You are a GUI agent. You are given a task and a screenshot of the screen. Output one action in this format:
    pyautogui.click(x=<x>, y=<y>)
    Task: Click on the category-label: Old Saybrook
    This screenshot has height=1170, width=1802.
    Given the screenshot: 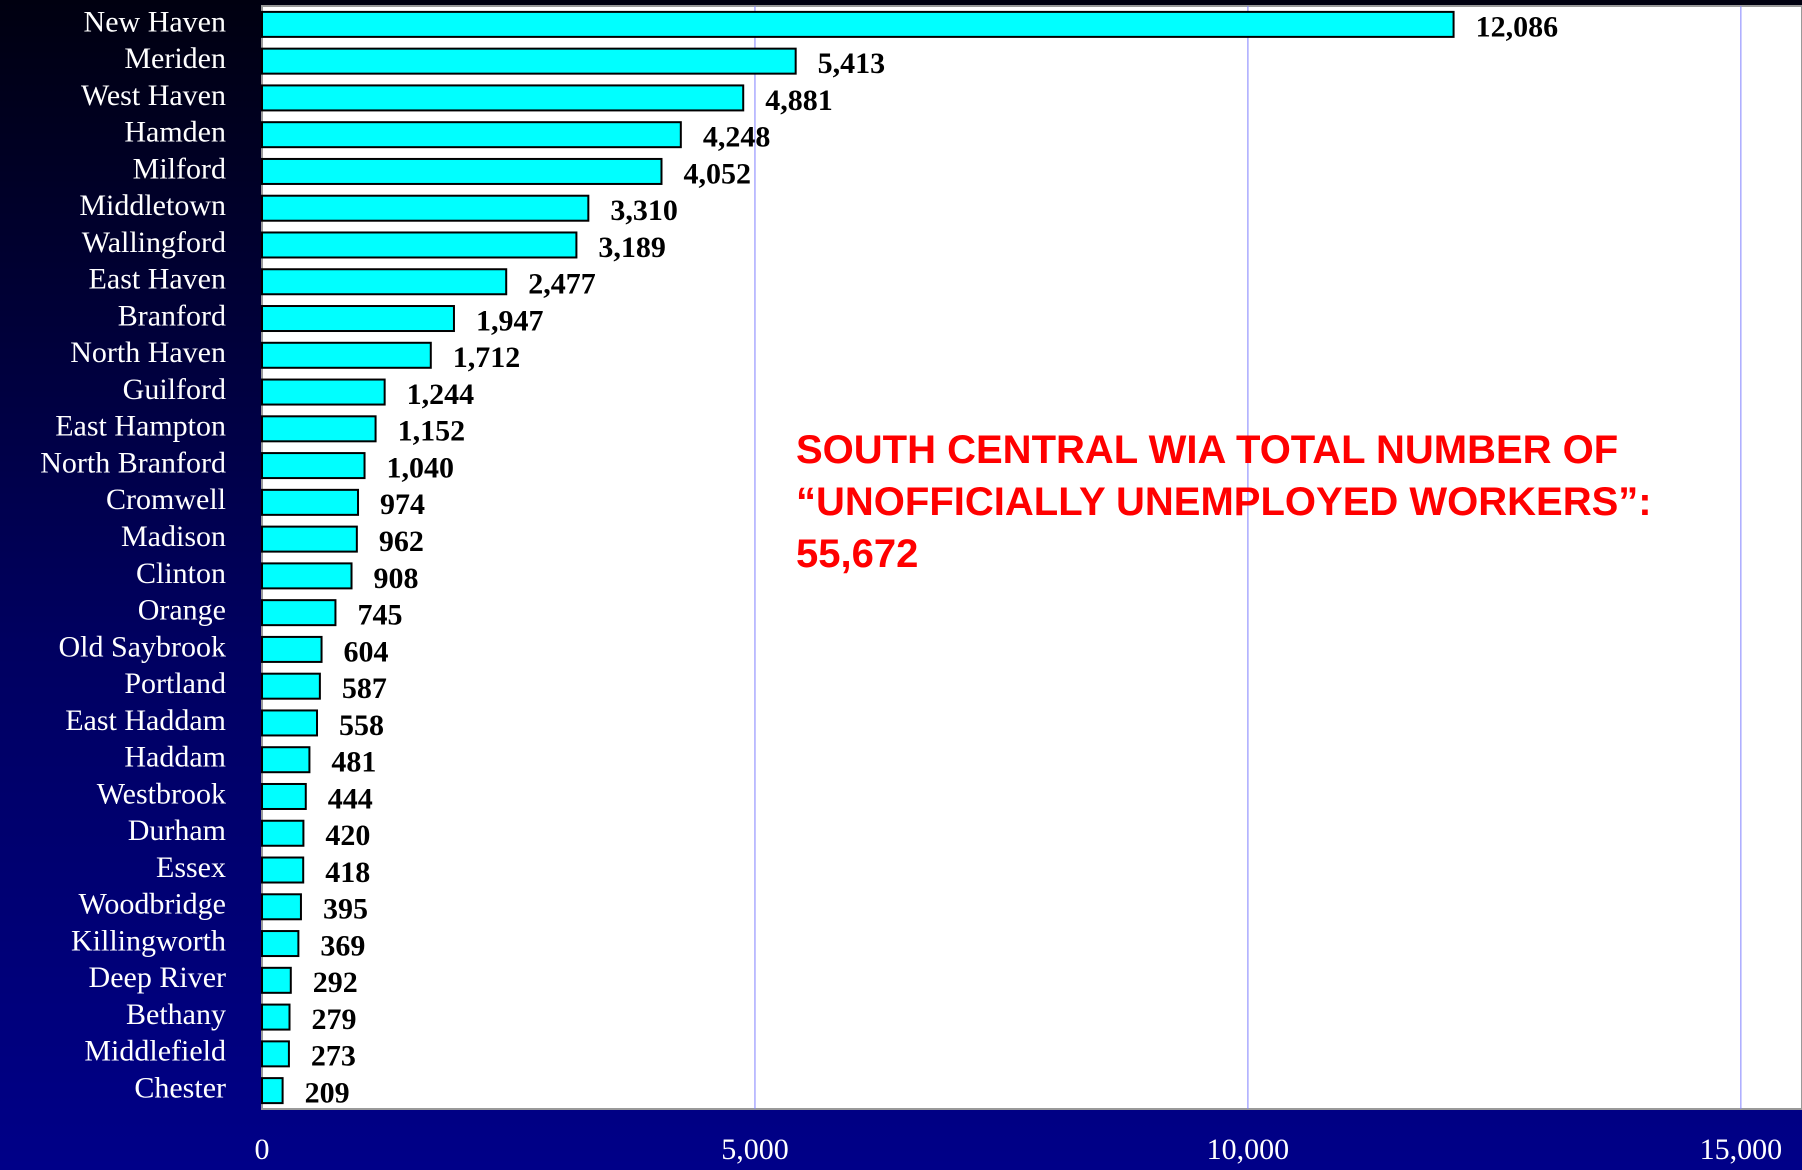 What is the action you would take?
    pyautogui.click(x=143, y=646)
    